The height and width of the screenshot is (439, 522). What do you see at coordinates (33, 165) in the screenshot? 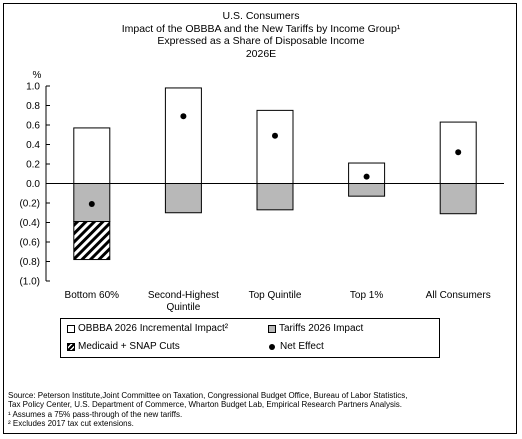
I see `y-tick-label: 0.2` at bounding box center [33, 165].